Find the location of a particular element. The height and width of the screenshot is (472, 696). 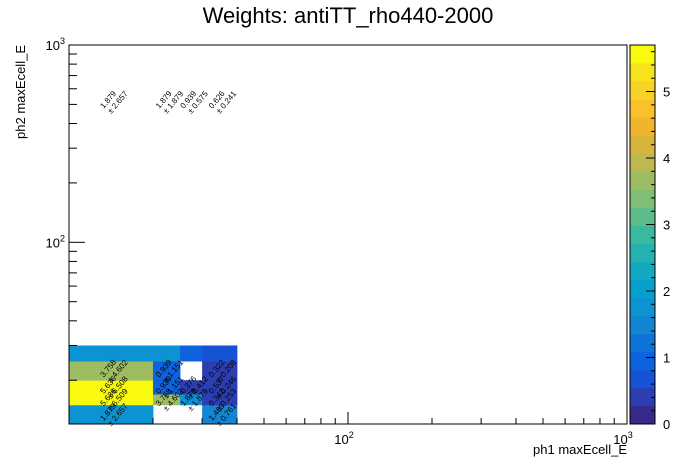

x-tick-label-exponent: 3 is located at coordinates (630, 435).